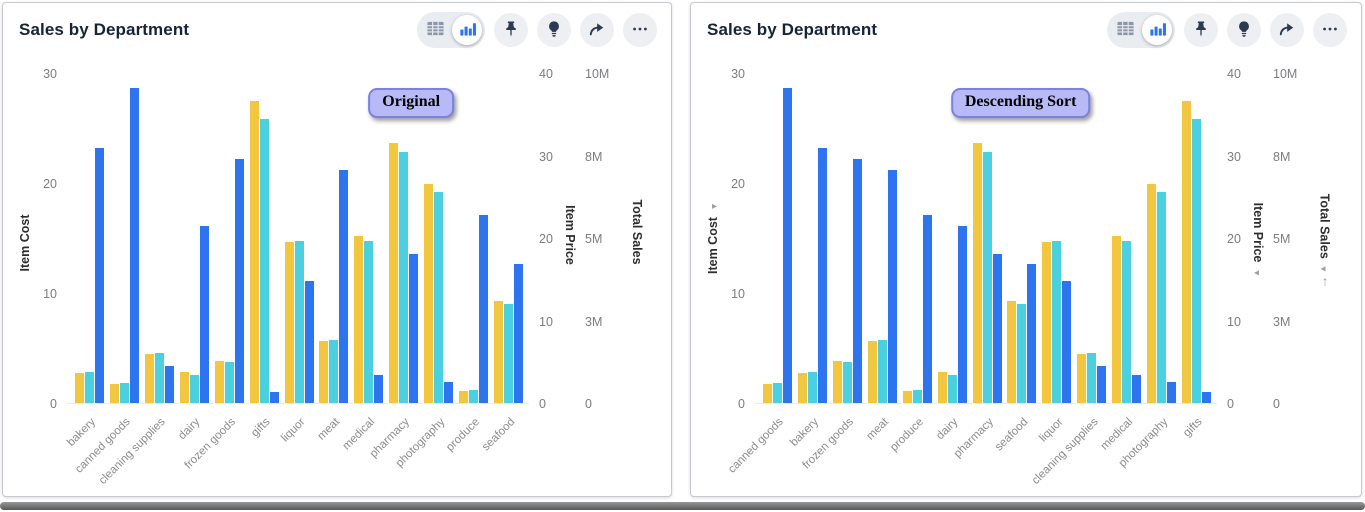  I want to click on chart-toolbar, so click(1227, 30).